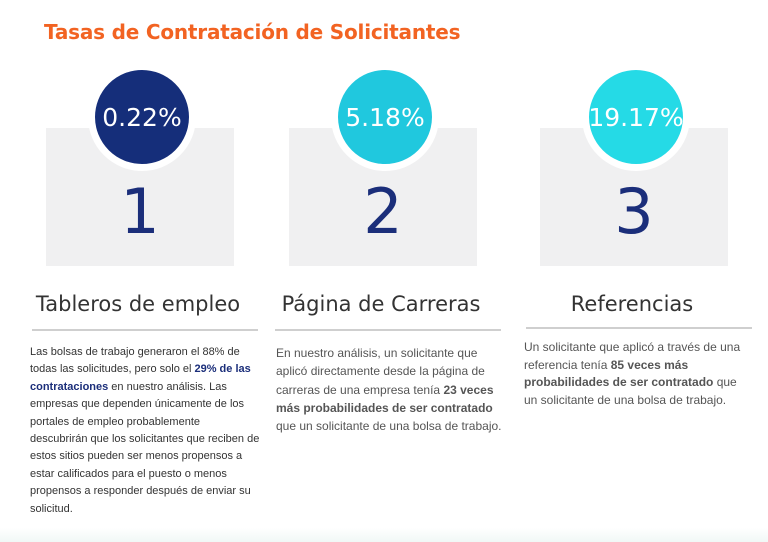  What do you see at coordinates (138, 304) in the screenshot?
I see `column-label: Tableros de empleo` at bounding box center [138, 304].